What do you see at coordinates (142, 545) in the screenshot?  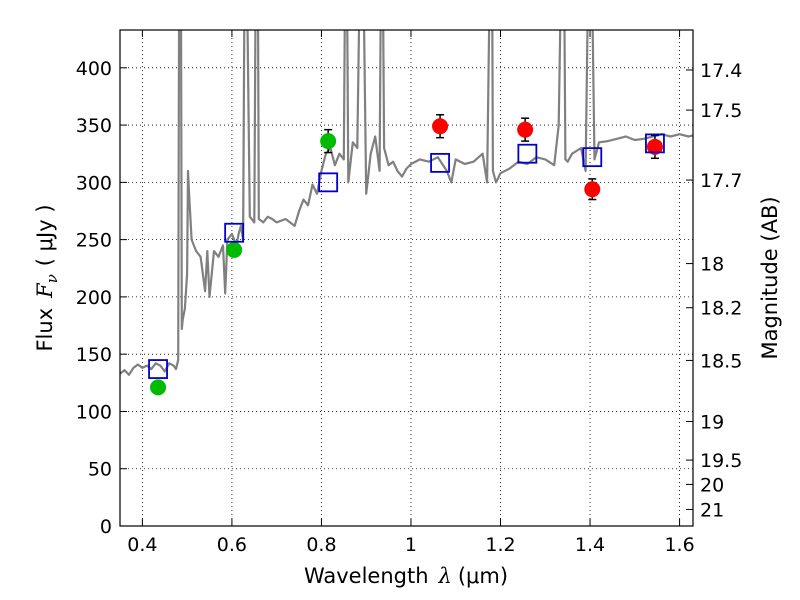 I see `x-tick-label-0: 0.4` at bounding box center [142, 545].